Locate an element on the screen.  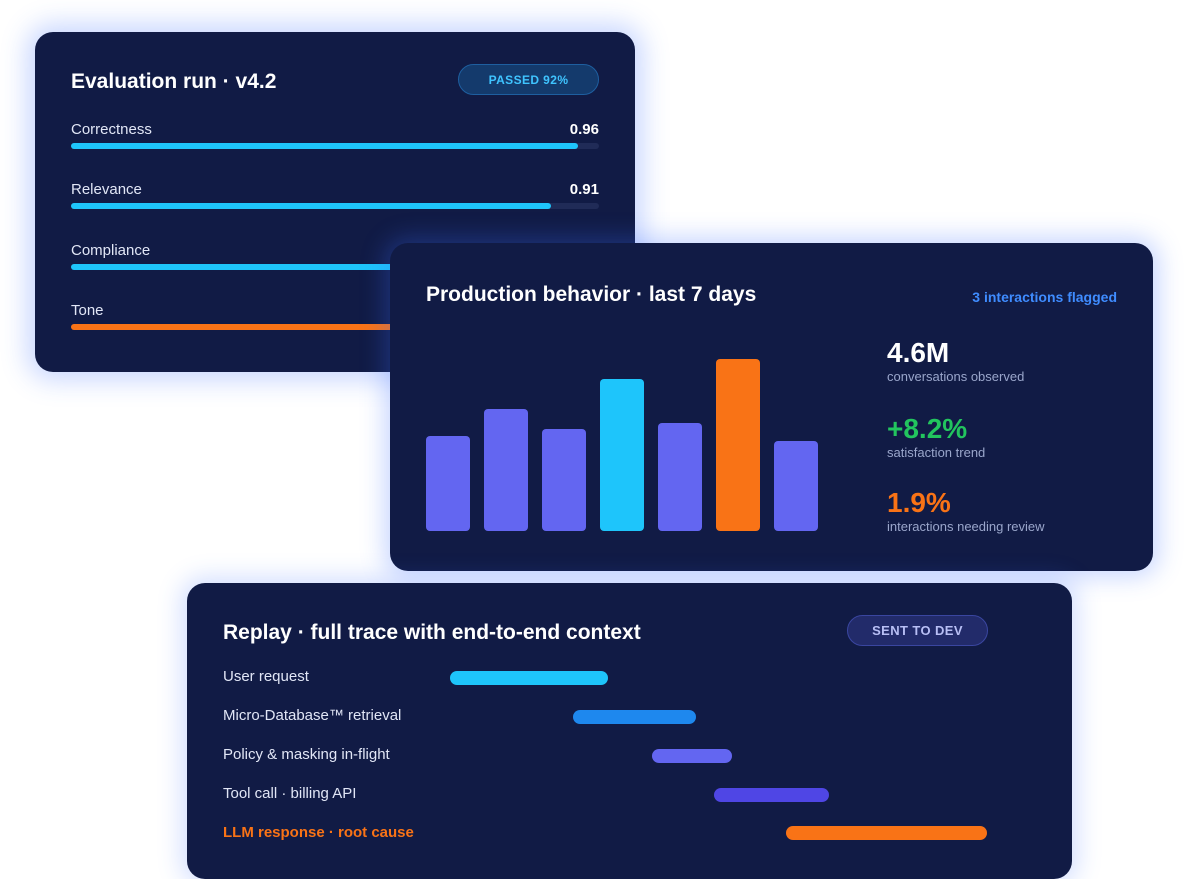
stat-value: 1.9% is located at coordinates (919, 502).